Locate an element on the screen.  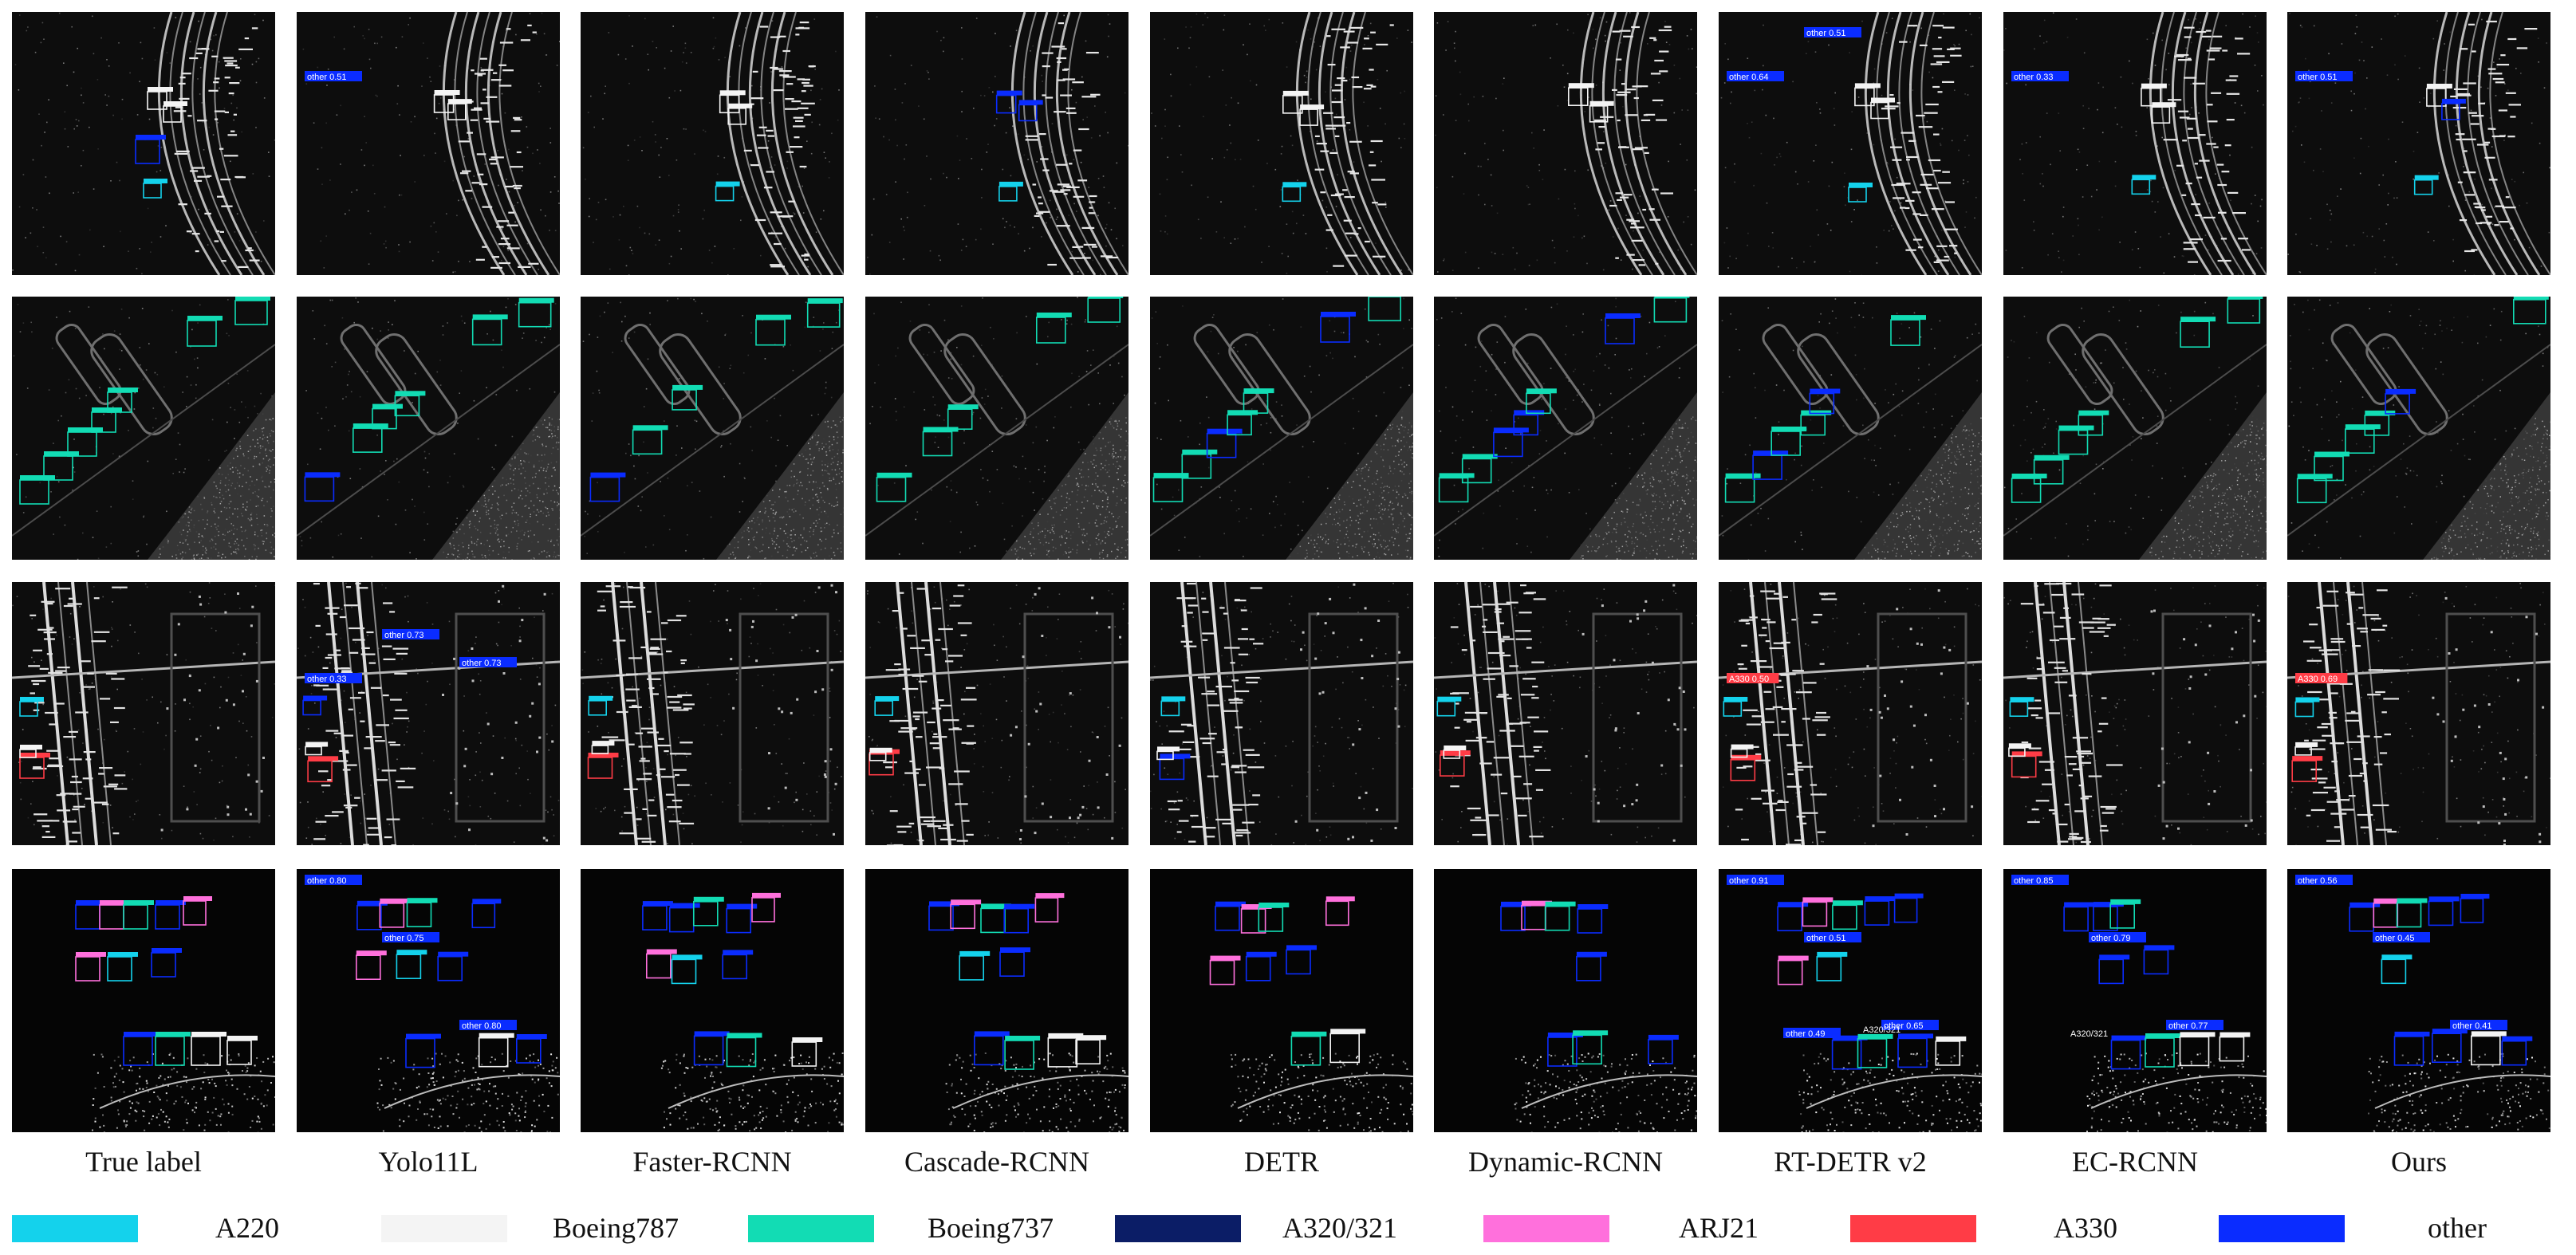
legend-label: Boeing737 is located at coordinates (991, 1228).